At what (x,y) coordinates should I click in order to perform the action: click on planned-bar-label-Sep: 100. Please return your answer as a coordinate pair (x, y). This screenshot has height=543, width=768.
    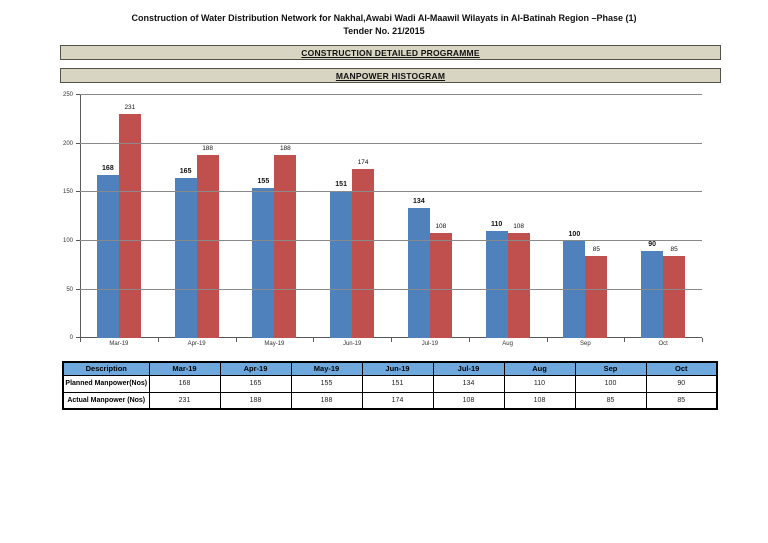
    Looking at the image, I should click on (574, 234).